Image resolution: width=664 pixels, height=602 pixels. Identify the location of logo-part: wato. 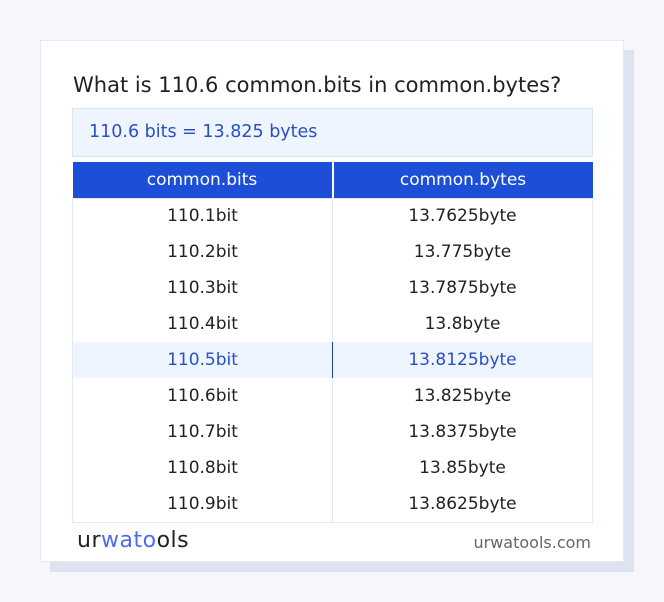
(129, 540).